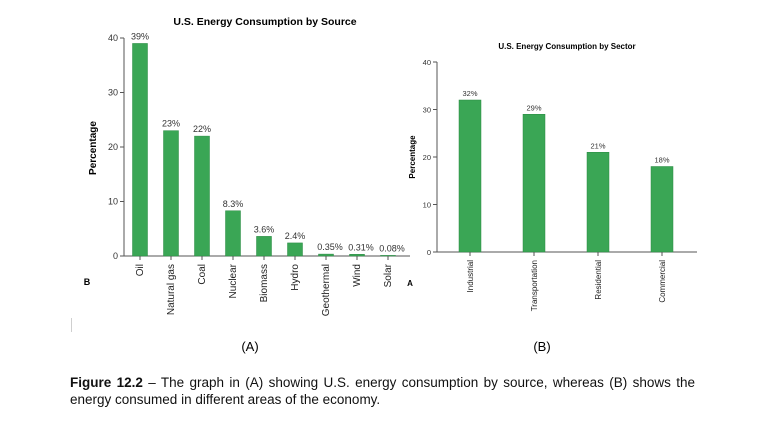 This screenshot has height=437, width=765. What do you see at coordinates (412, 157) in the screenshot?
I see `chart-b-ylabel: Percentage` at bounding box center [412, 157].